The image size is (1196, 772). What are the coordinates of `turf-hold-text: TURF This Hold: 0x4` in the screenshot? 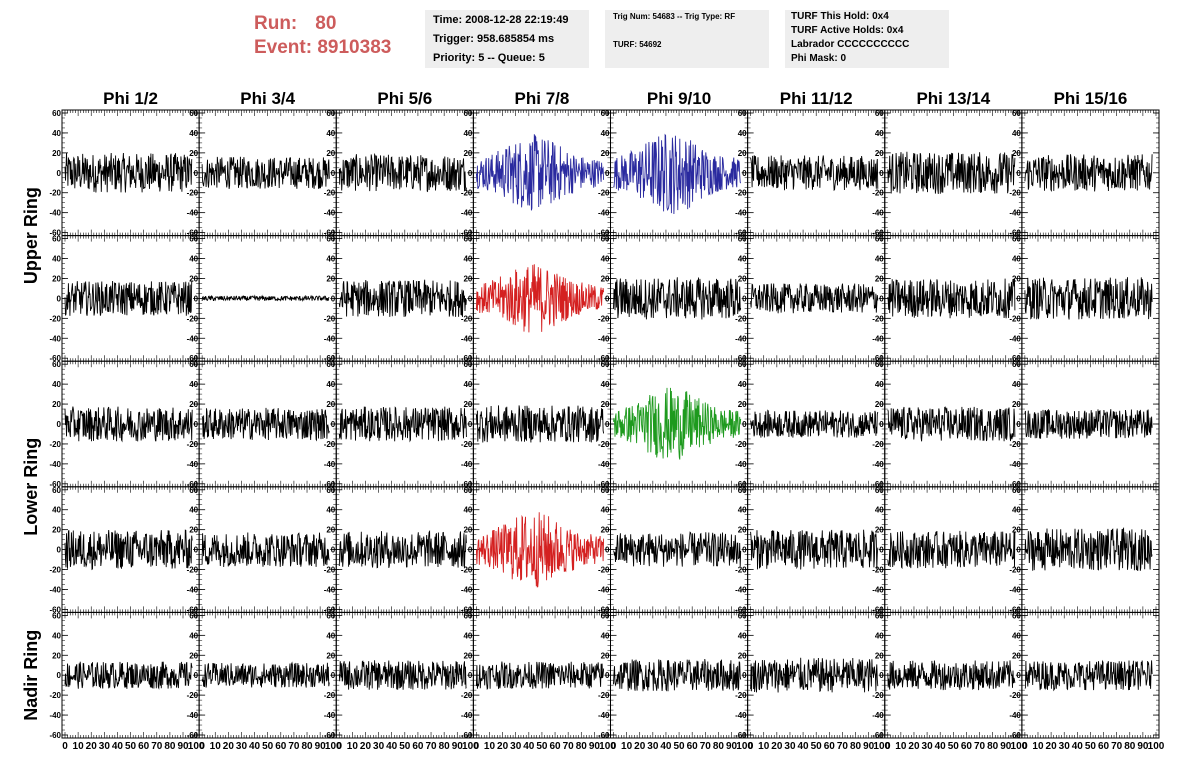 It's located at (840, 16).